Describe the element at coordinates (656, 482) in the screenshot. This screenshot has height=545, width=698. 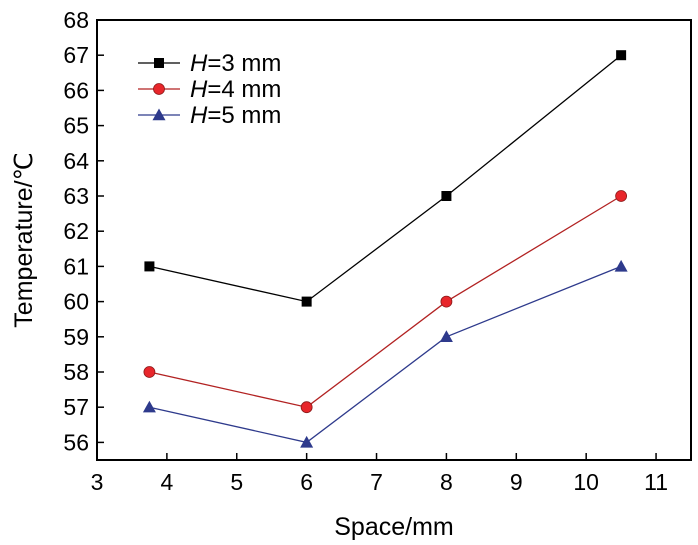
I see `x-tick-label: 11` at that location.